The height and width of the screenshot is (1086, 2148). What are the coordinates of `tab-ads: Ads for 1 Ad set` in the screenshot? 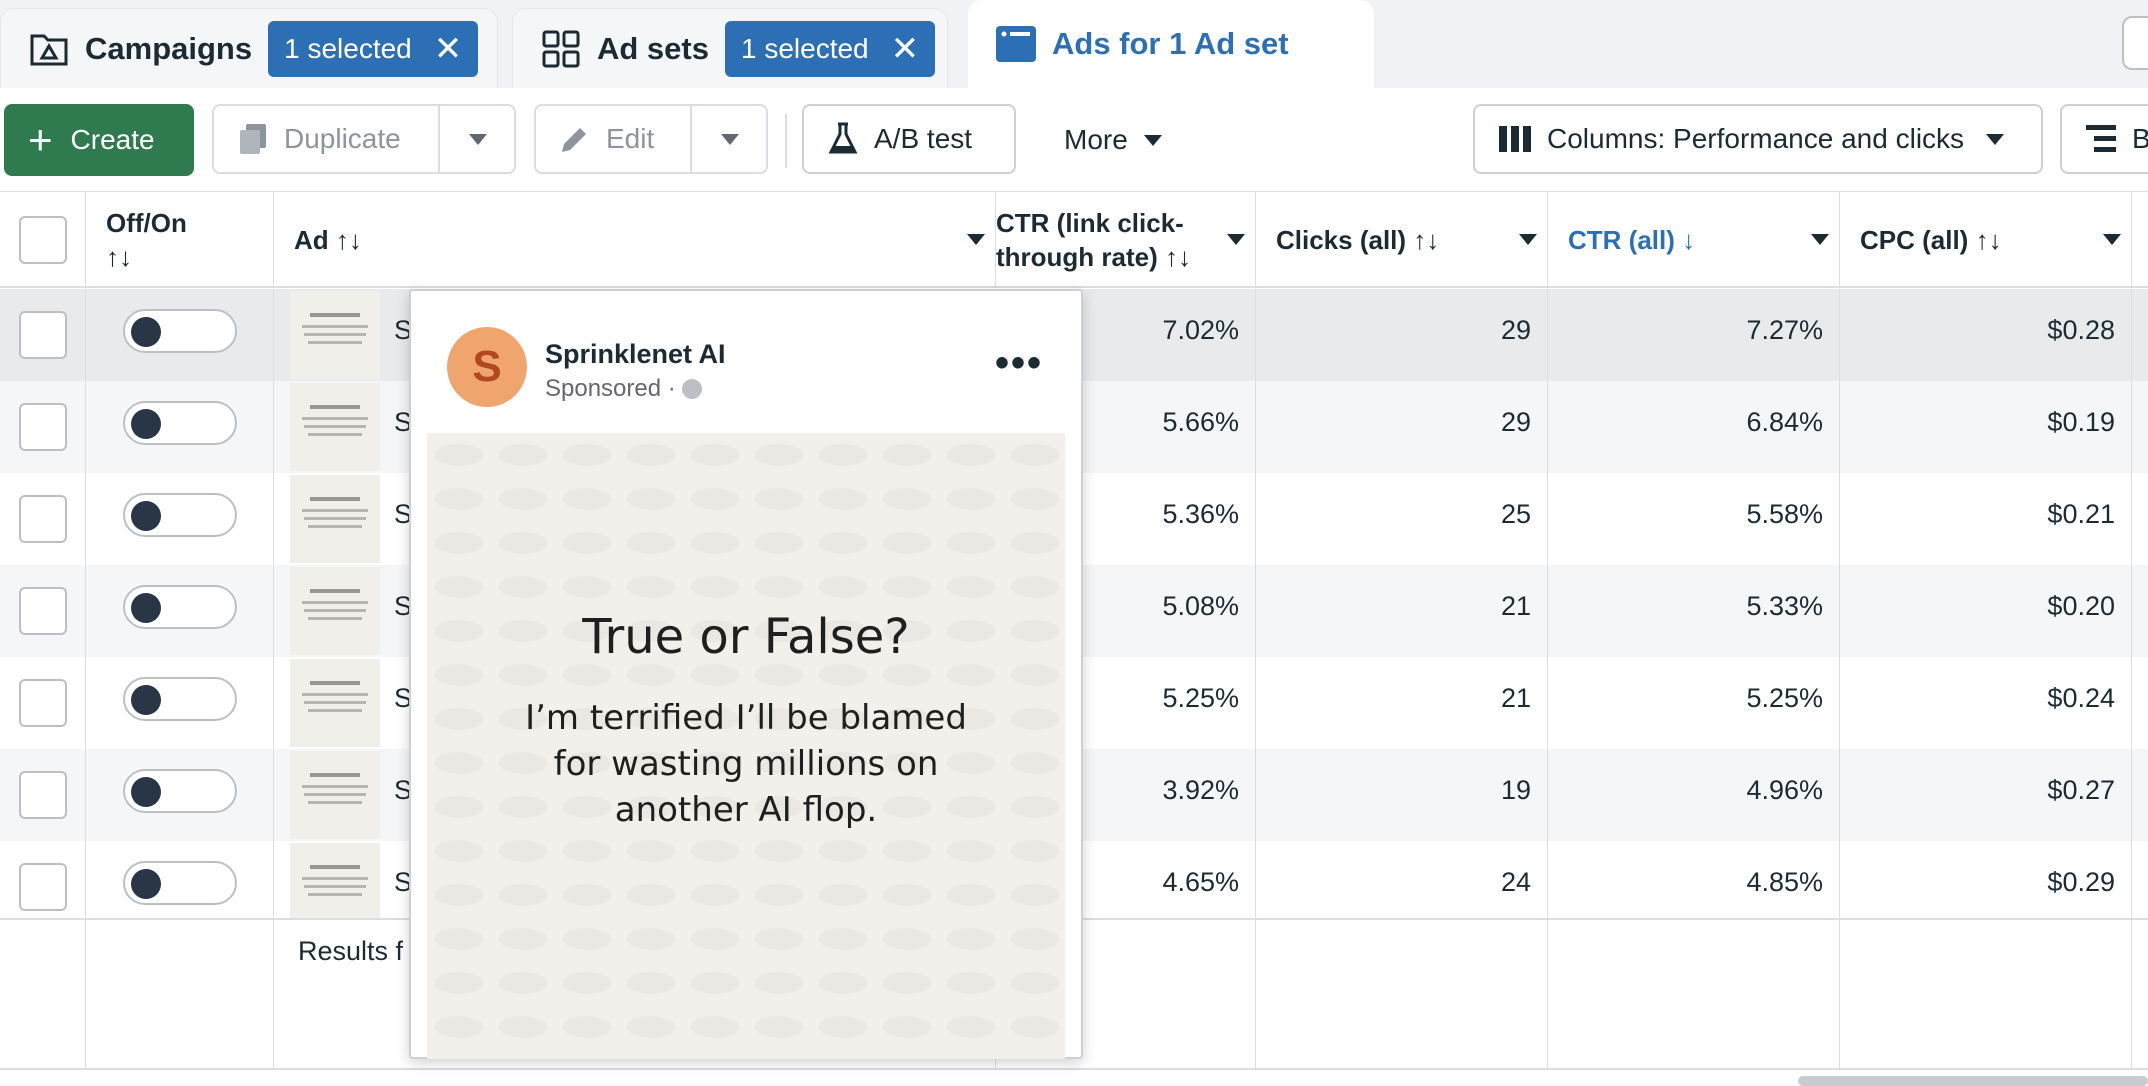 It's located at (1171, 44).